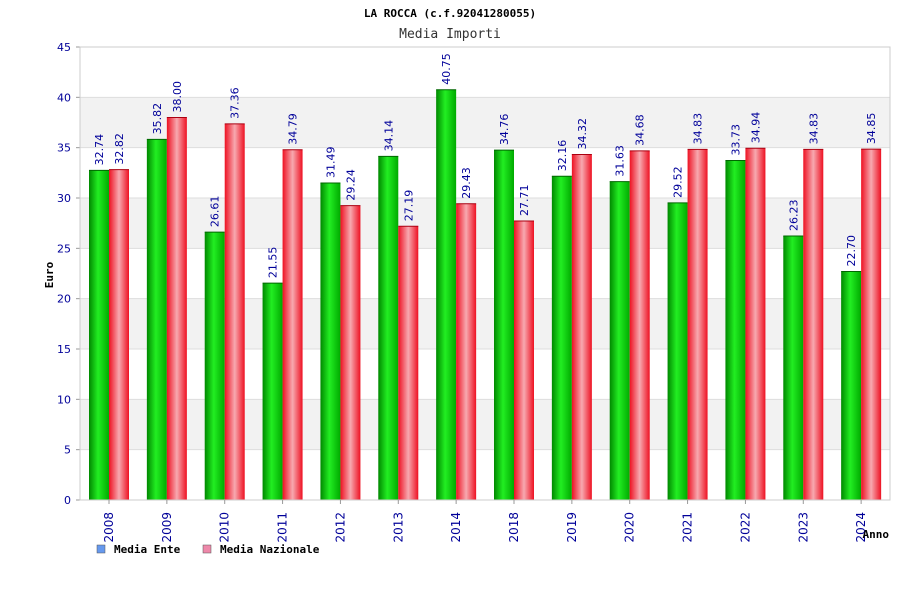  I want to click on x-tick-label-2014: 2014, so click(456, 527).